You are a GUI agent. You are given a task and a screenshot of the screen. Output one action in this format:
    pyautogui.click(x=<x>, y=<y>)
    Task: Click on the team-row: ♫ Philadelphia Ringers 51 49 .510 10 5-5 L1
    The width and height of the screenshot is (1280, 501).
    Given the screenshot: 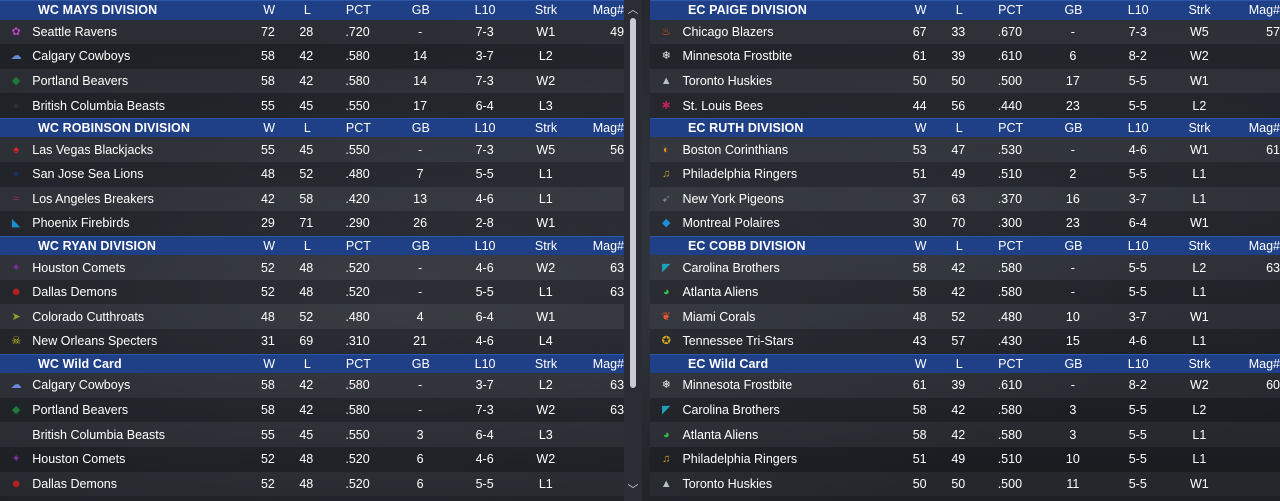 What is the action you would take?
    pyautogui.click(x=965, y=459)
    